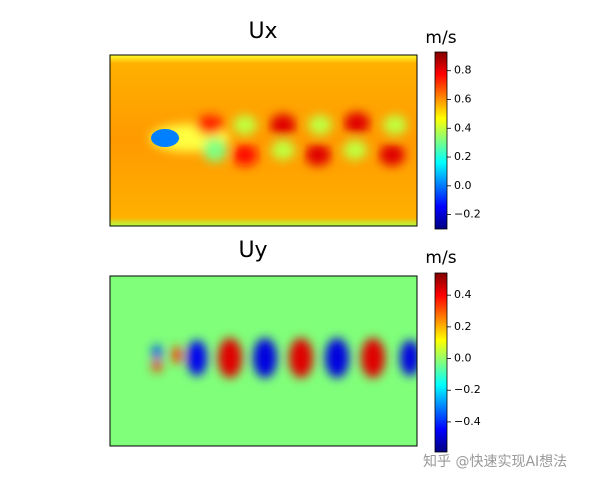 The image size is (600, 485). I want to click on colorbar-tick-label: 0.8, so click(463, 70).